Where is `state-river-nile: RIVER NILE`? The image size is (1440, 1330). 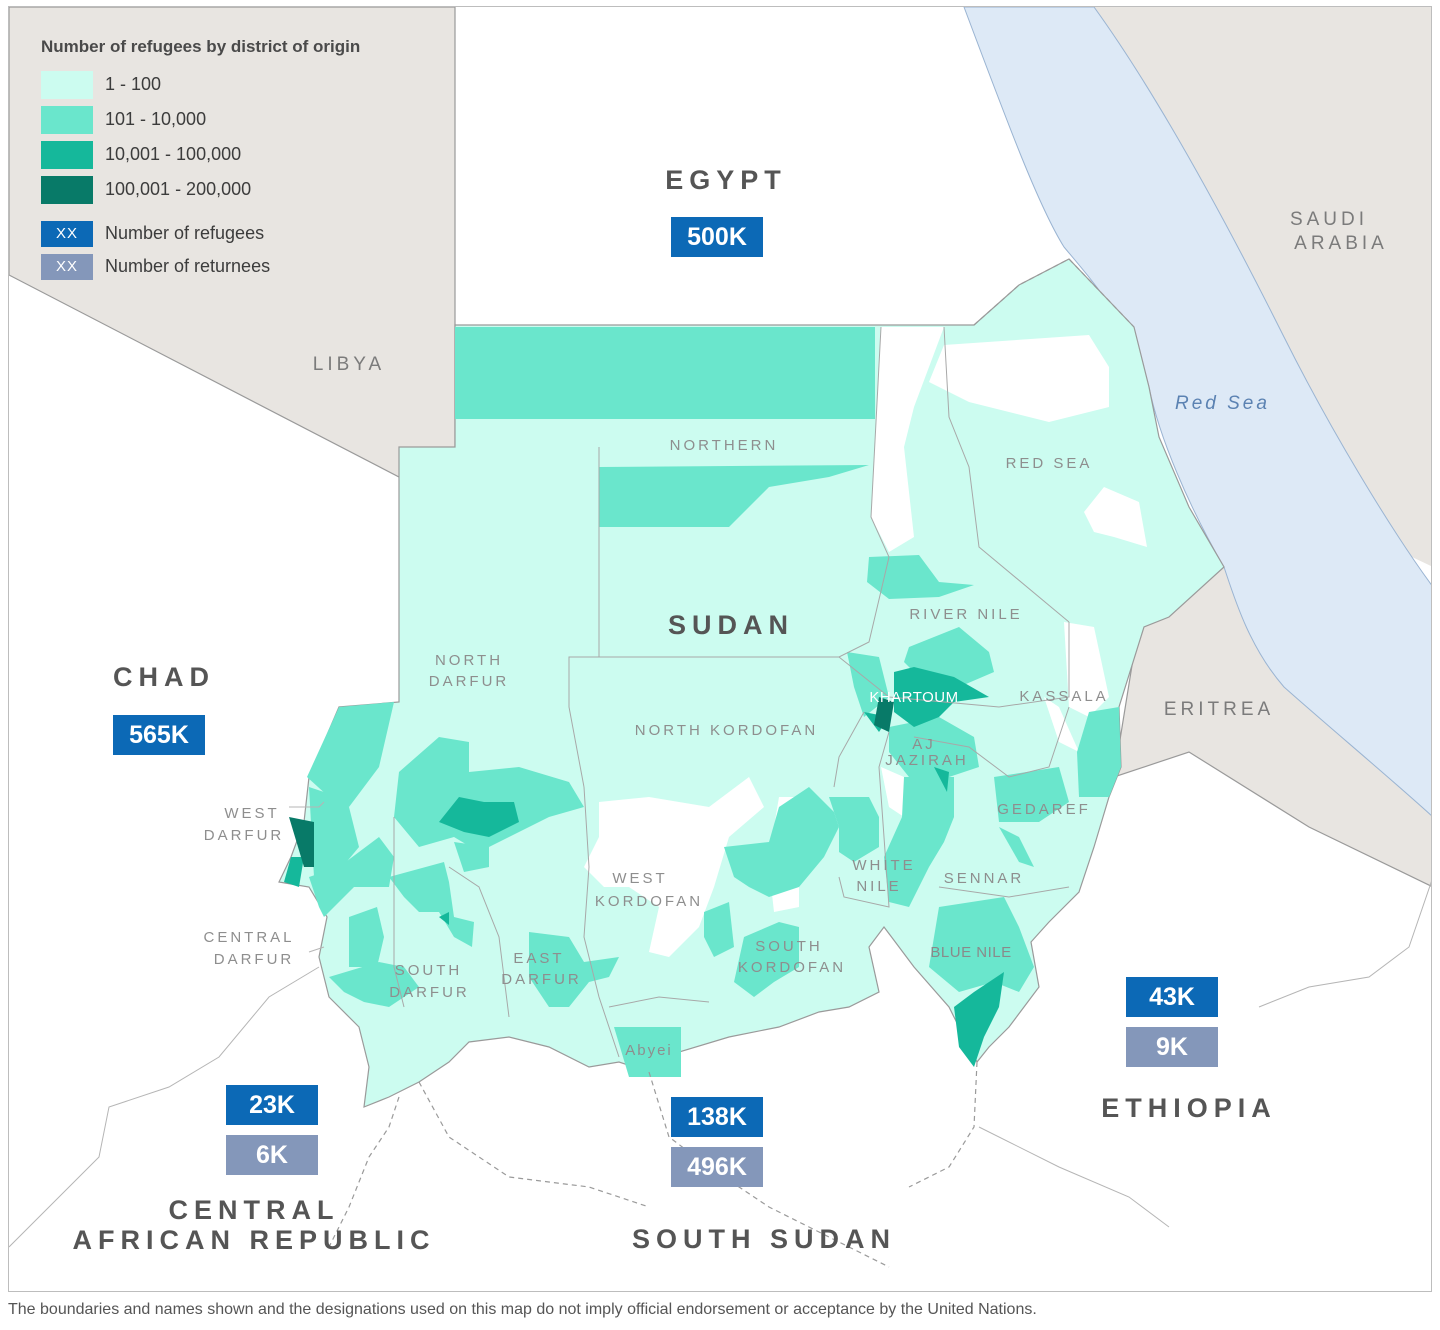 state-river-nile: RIVER NILE is located at coordinates (966, 614).